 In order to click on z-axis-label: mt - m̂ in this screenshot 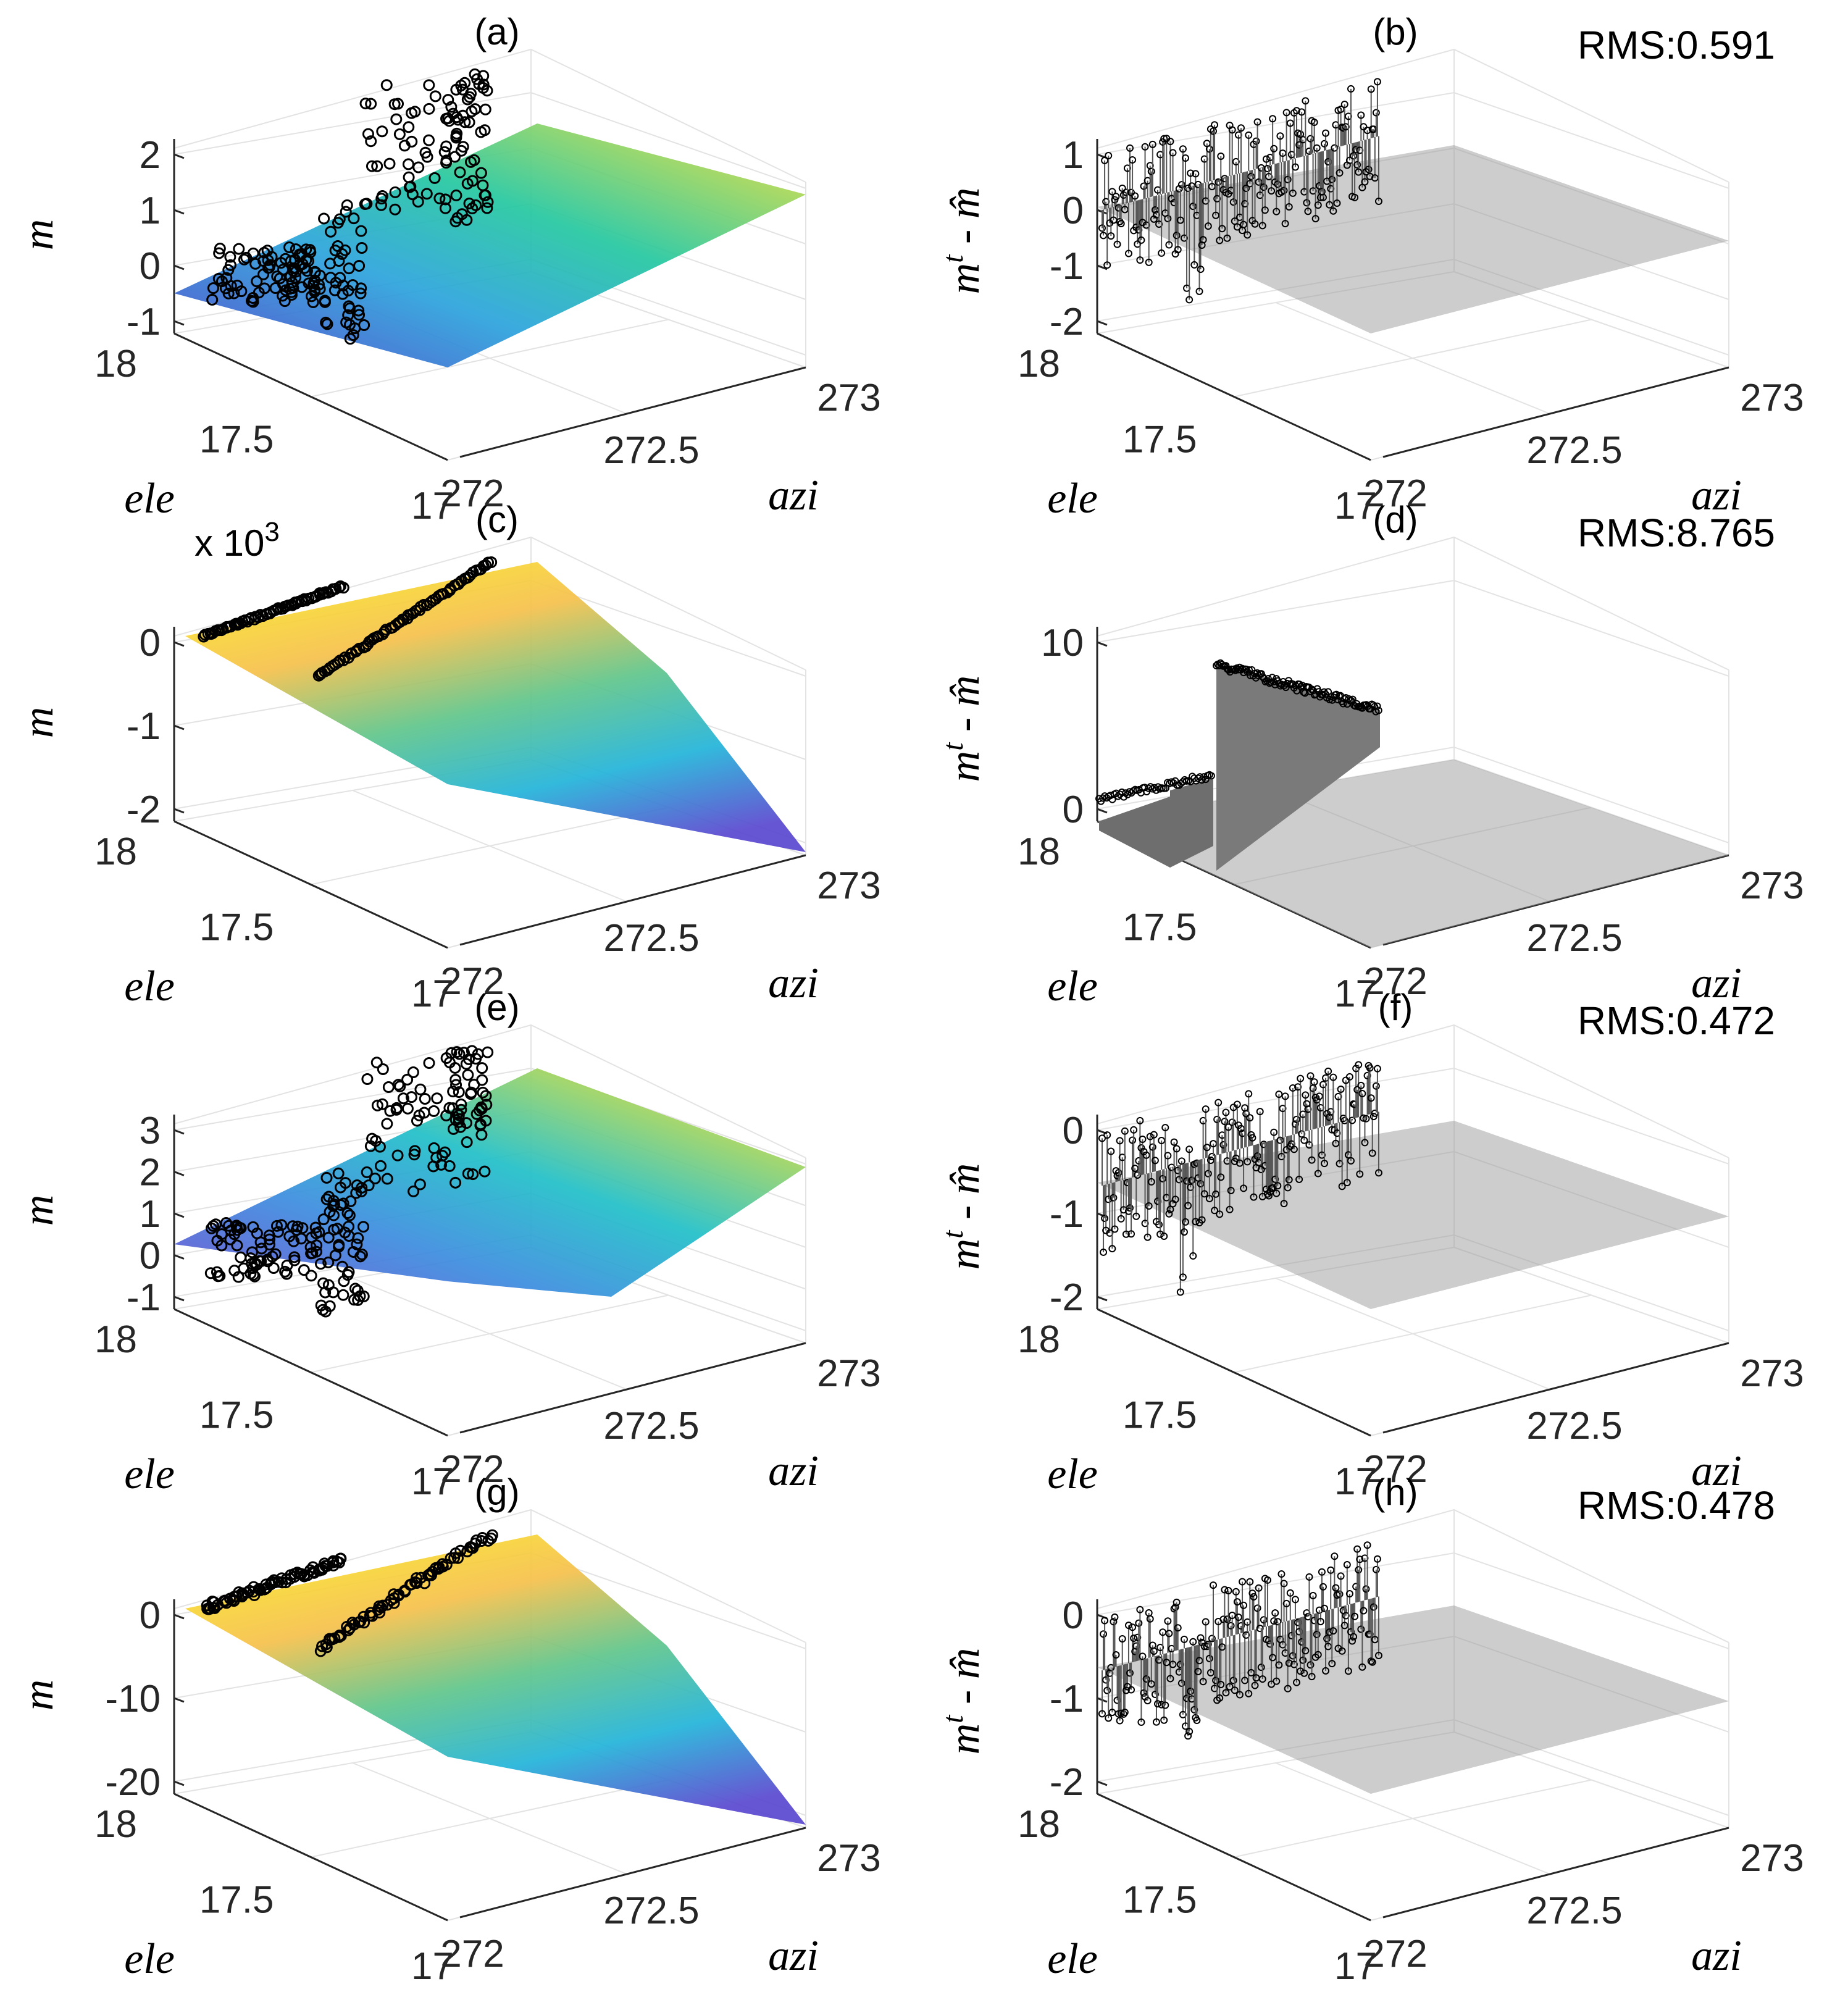, I will do `click(963, 729)`.